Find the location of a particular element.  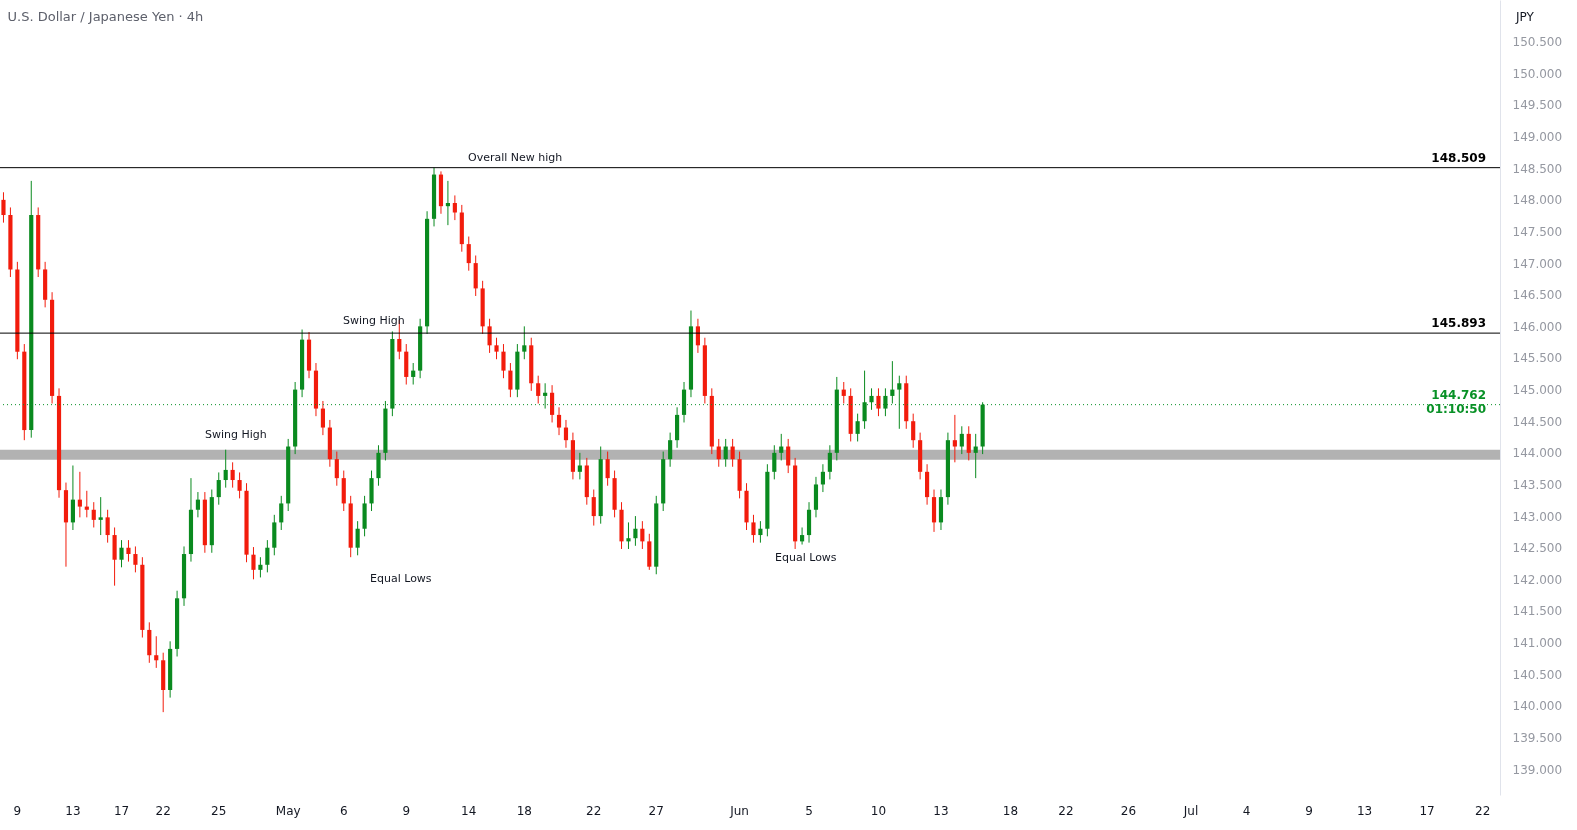

x-tick-label: 14 is located at coordinates (469, 810).